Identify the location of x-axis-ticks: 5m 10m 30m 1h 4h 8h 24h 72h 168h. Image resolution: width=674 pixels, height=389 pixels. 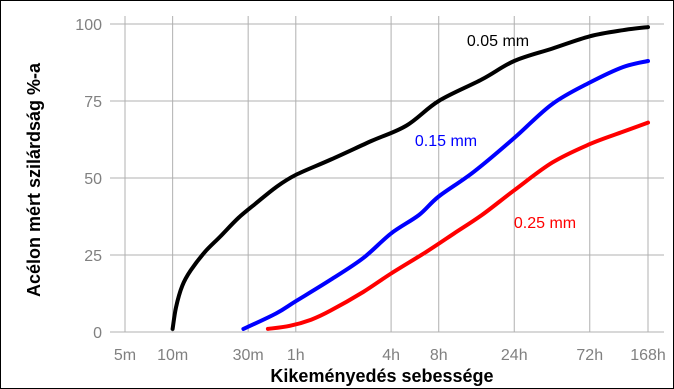
(390, 355).